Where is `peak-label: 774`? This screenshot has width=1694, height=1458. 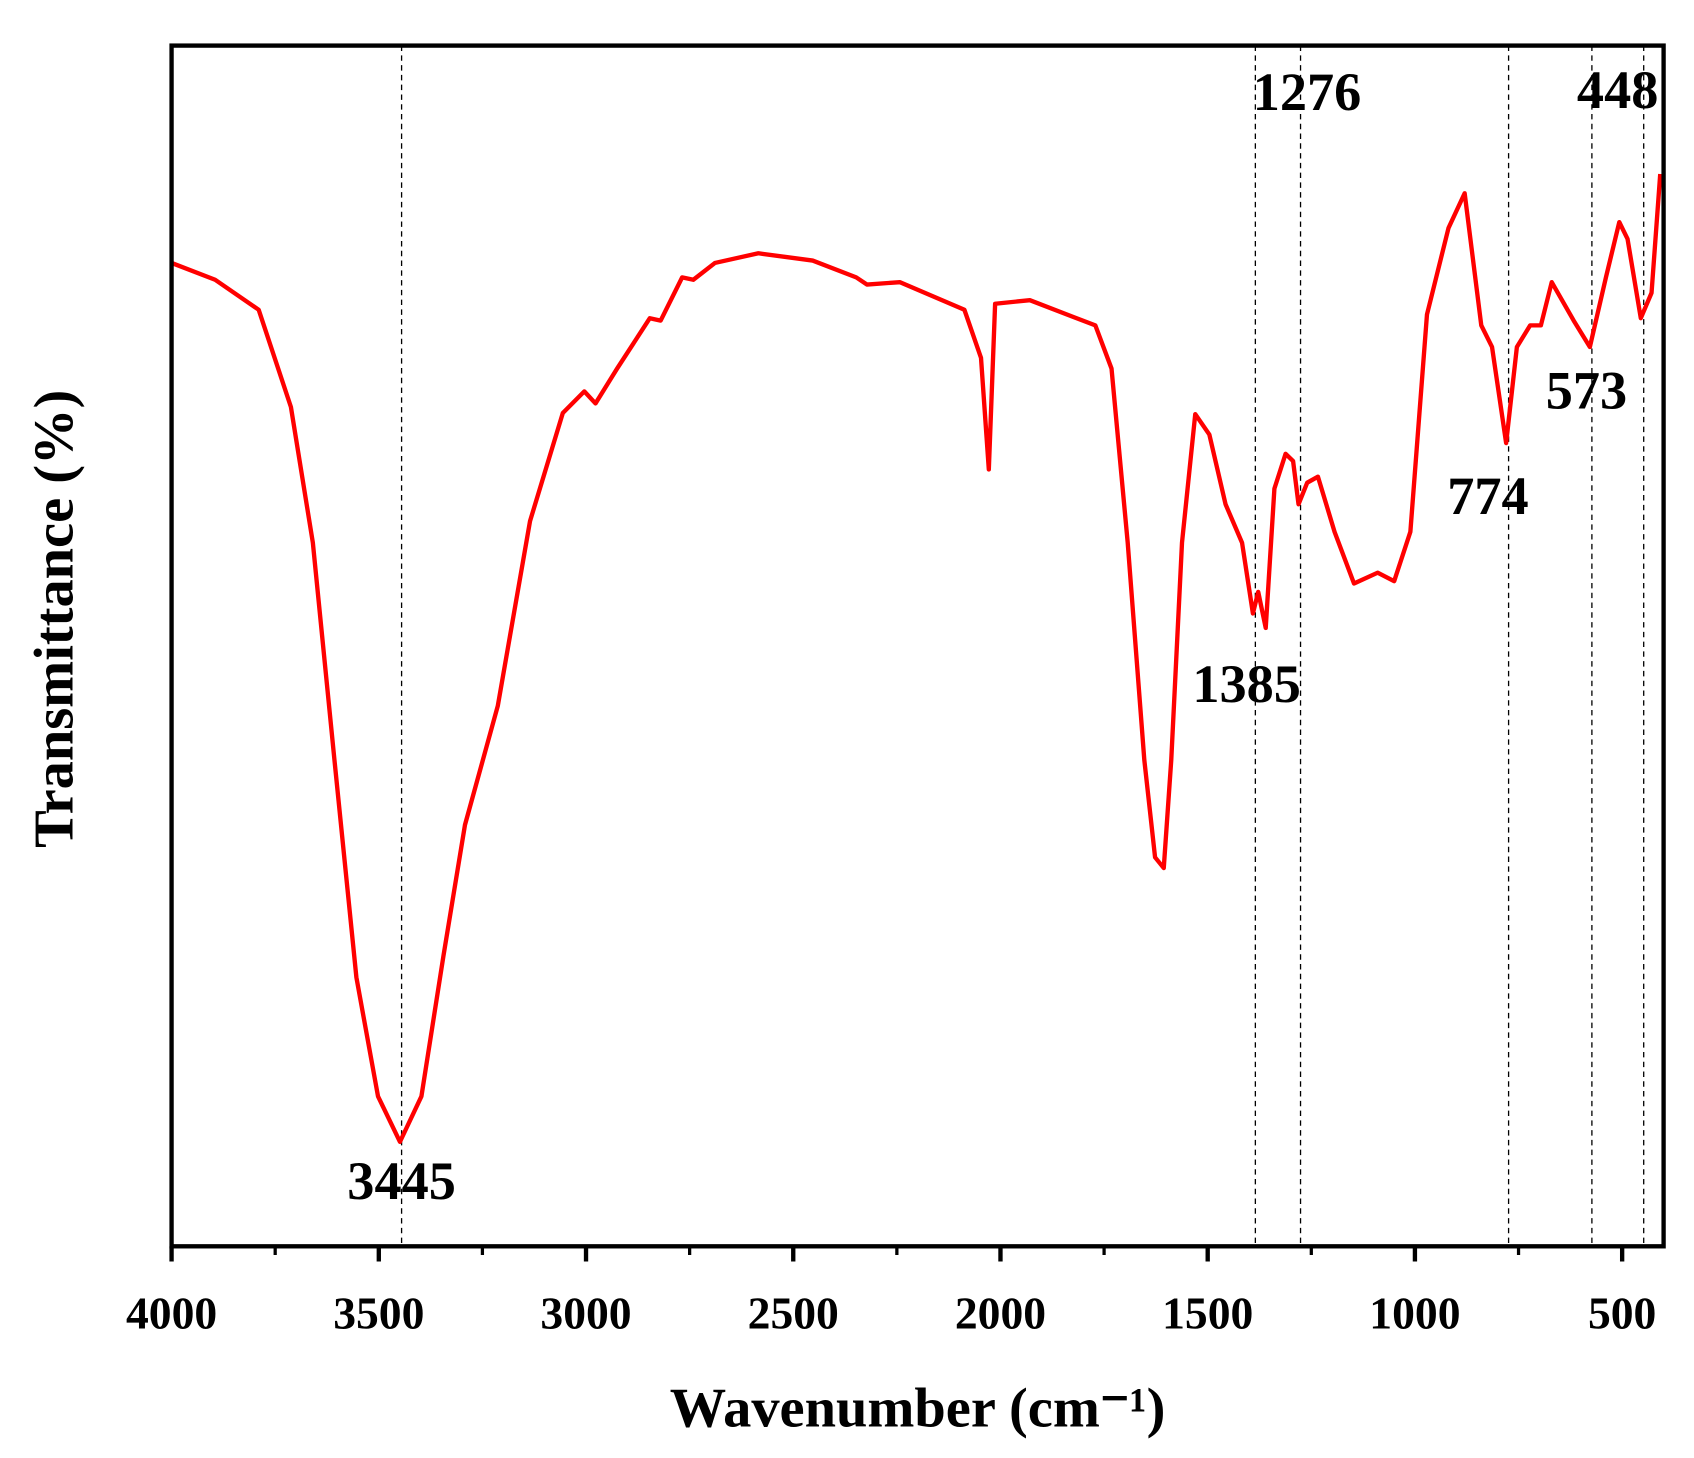
peak-label: 774 is located at coordinates (1487, 496).